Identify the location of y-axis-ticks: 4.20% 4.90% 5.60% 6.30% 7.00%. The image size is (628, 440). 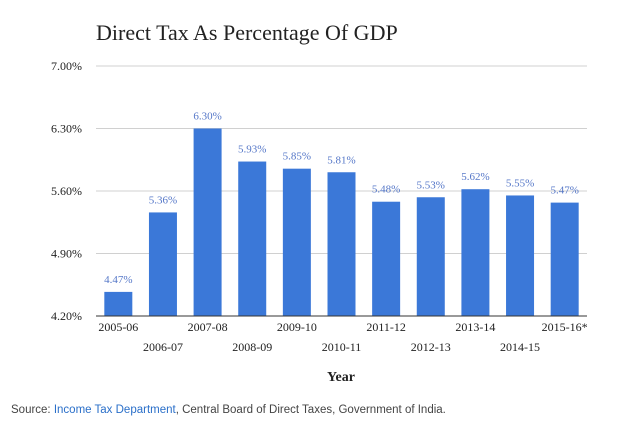
(66, 191).